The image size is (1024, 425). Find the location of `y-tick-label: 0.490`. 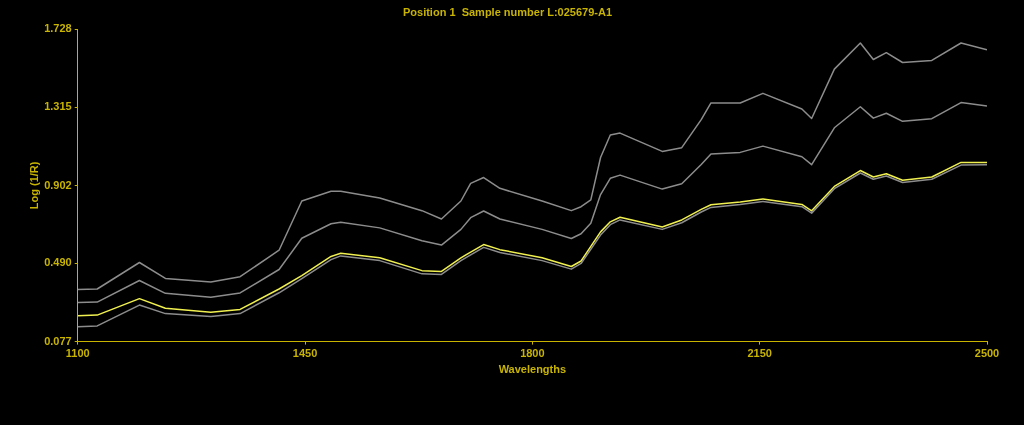

y-tick-label: 0.490 is located at coordinates (58, 262).